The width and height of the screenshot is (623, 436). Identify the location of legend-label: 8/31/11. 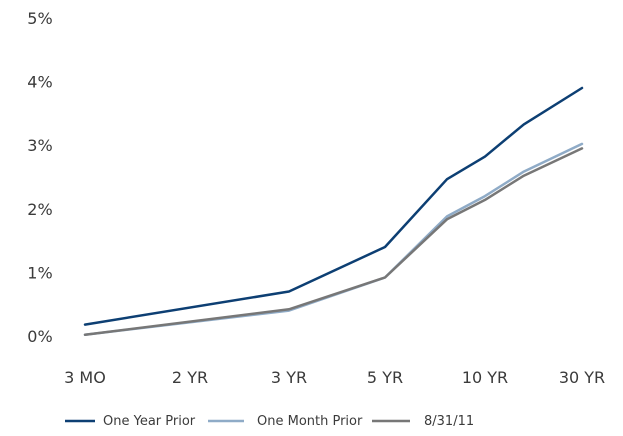
(449, 421).